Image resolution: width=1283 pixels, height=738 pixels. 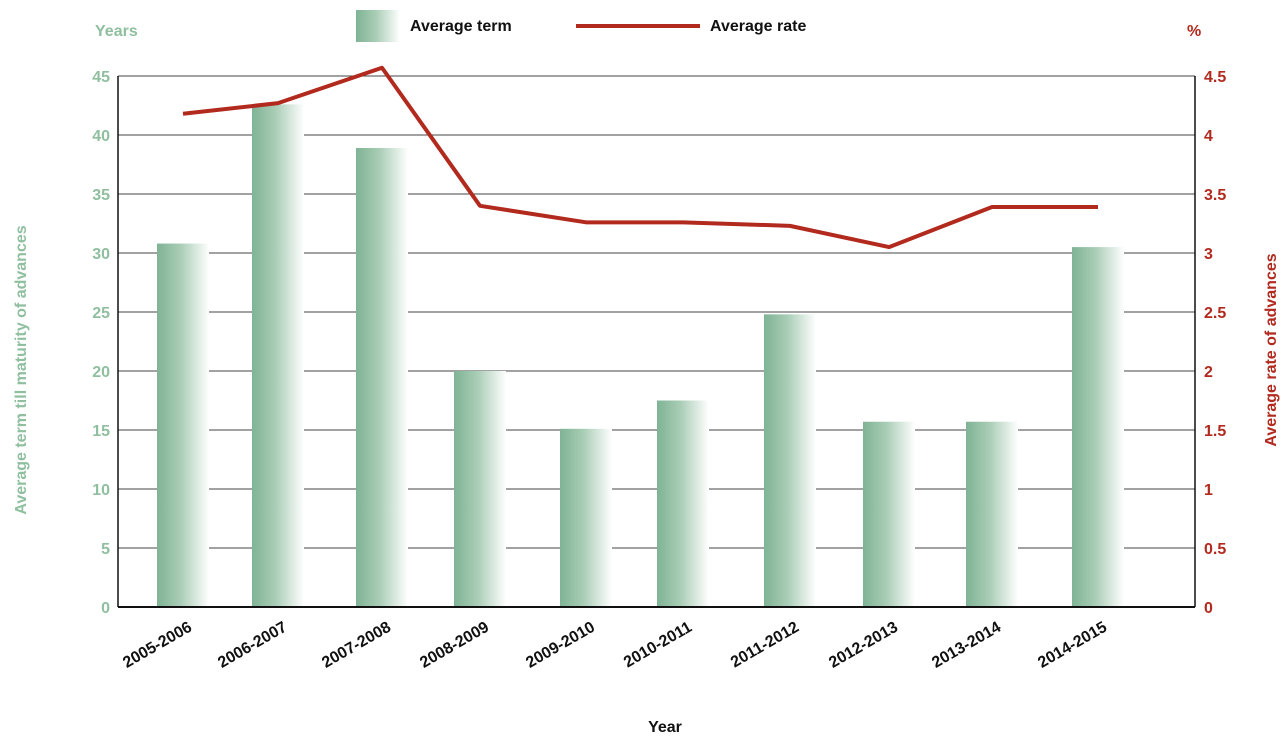 What do you see at coordinates (966, 645) in the screenshot?
I see `x-tick-label: 2013-2014` at bounding box center [966, 645].